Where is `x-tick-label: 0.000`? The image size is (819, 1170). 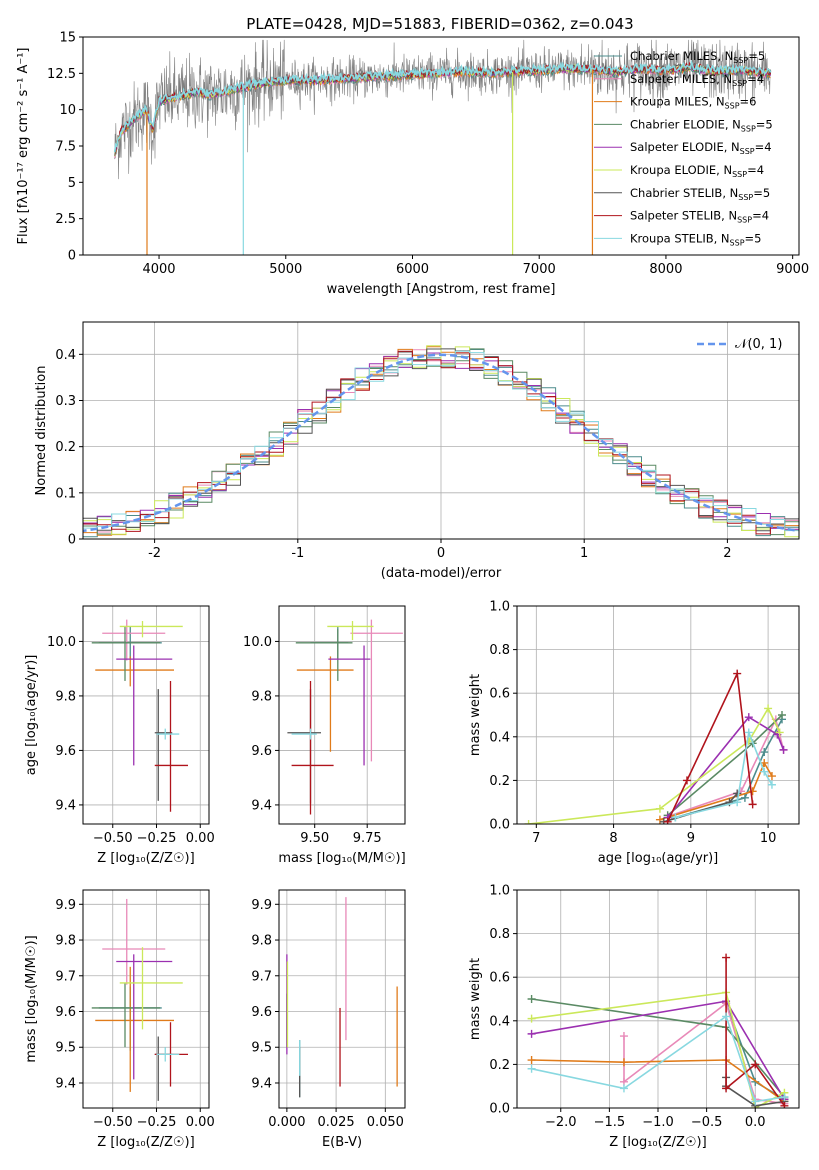
x-tick-label: 0.000 is located at coordinates (286, 1122).